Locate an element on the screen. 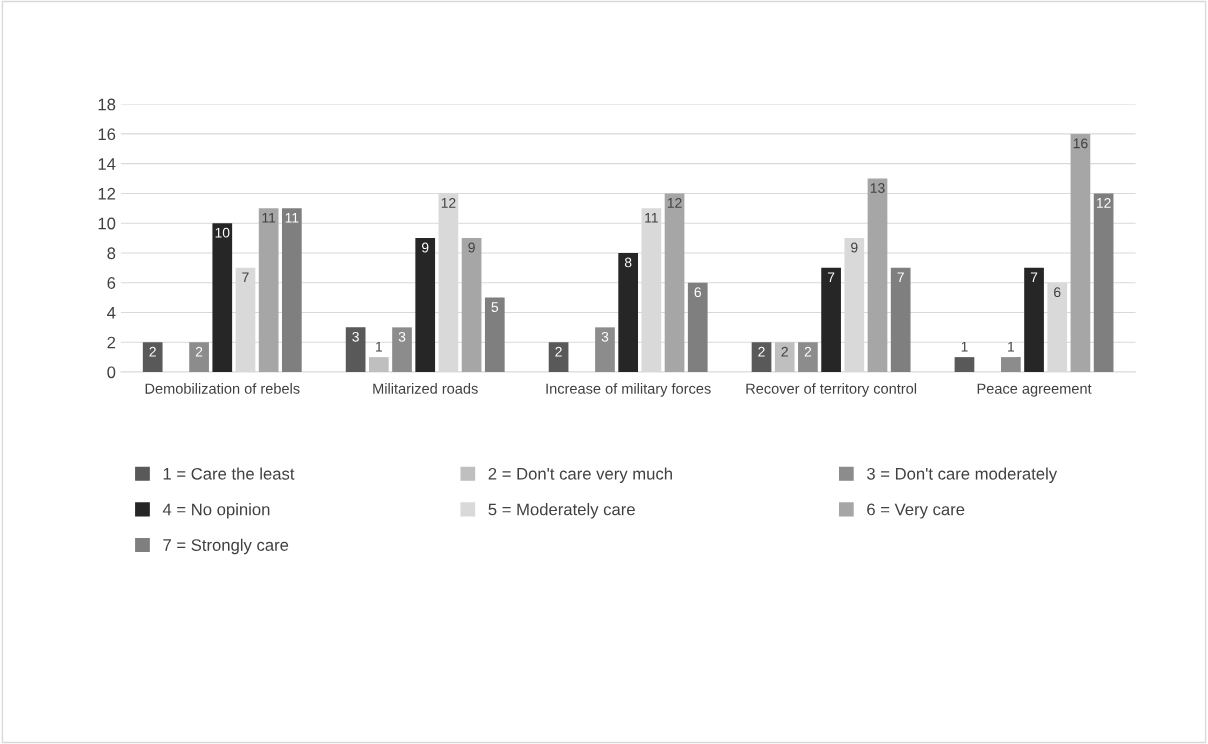 The image size is (1208, 744). legend-label: 6 = Very care is located at coordinates (916, 511).